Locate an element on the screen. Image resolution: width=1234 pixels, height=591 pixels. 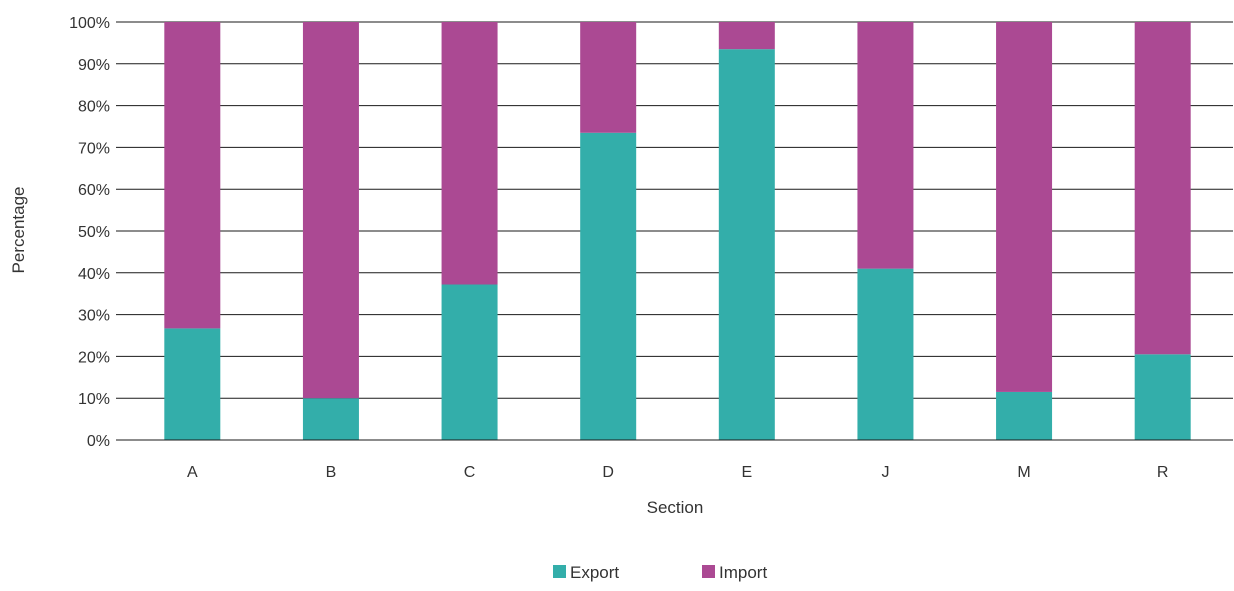
y-tick-label: 40% is located at coordinates (94, 274).